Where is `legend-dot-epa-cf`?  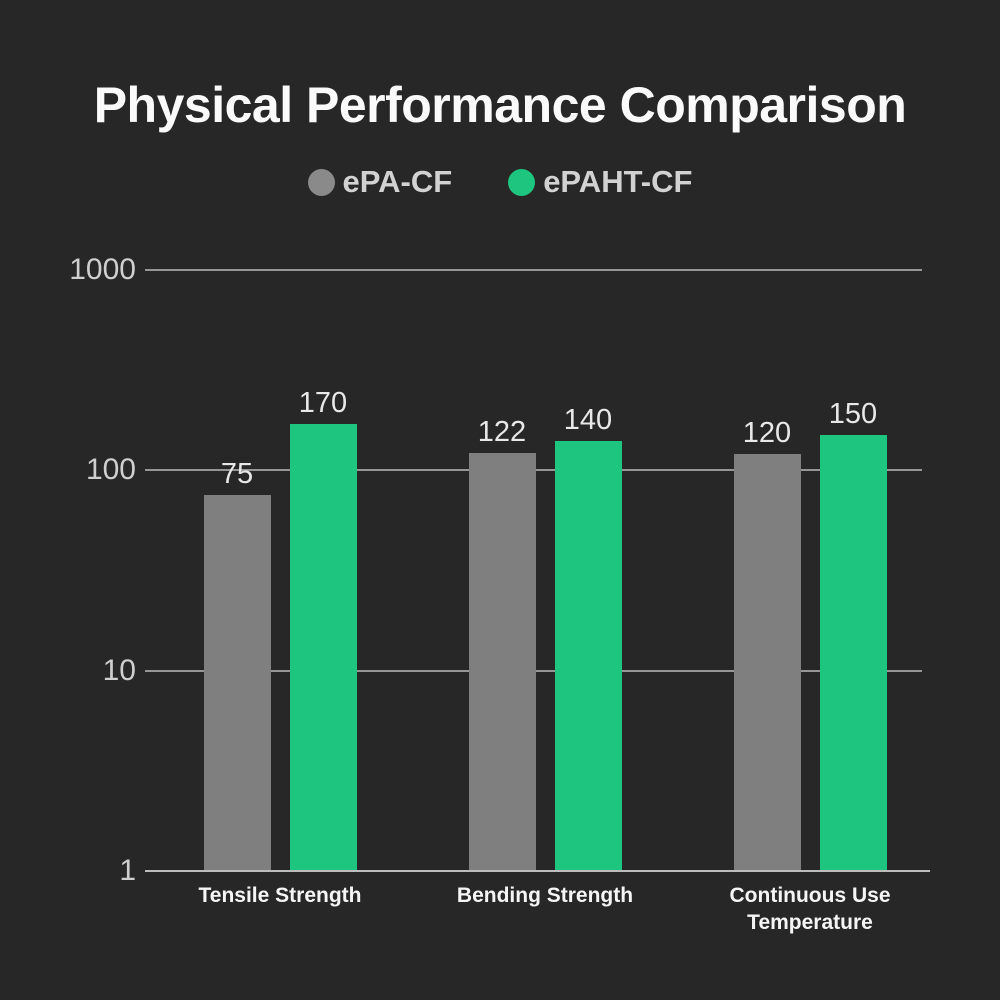 legend-dot-epa-cf is located at coordinates (321, 182).